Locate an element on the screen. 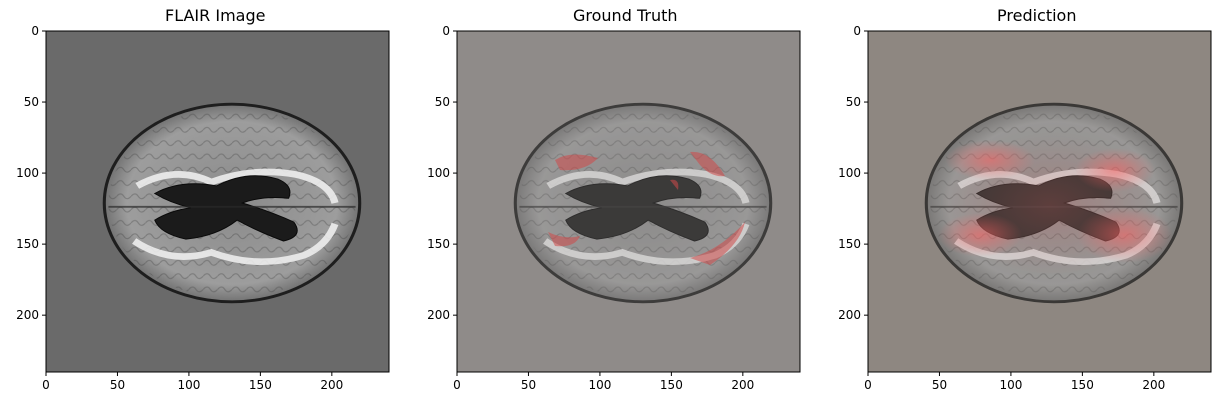 This screenshot has width=1218, height=407. x-tick-label-ground-truth-2: 100 is located at coordinates (599, 385).